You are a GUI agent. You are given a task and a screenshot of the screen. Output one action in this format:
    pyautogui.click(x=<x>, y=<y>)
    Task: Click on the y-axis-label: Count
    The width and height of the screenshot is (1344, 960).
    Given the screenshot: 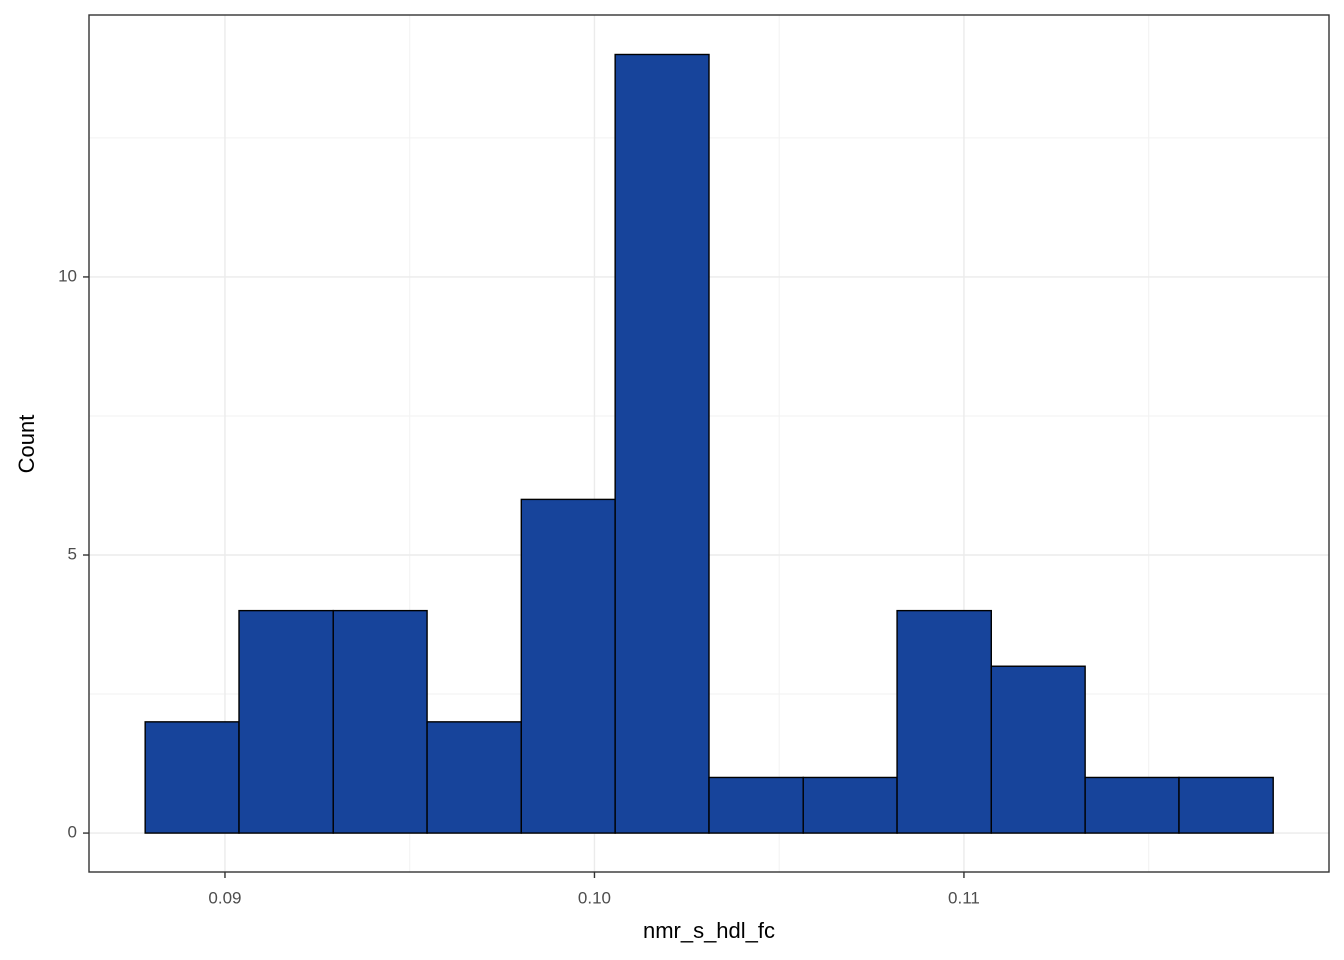 What is the action you would take?
    pyautogui.click(x=26, y=444)
    